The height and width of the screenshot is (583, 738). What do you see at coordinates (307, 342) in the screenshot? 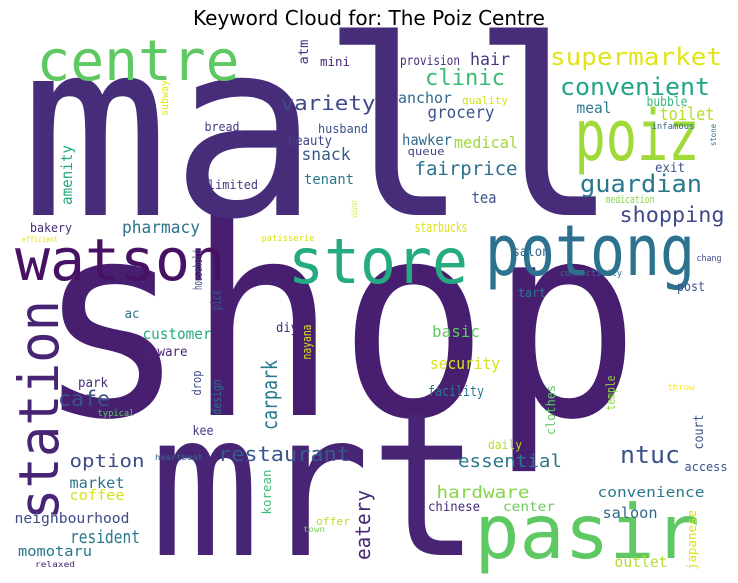
I see `word: nayana` at bounding box center [307, 342].